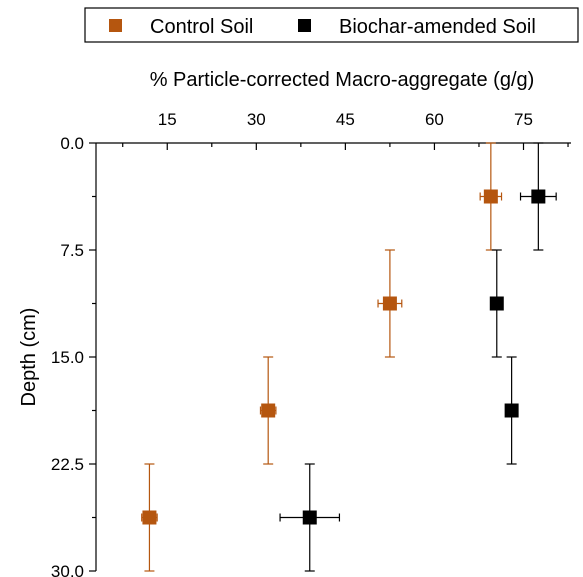  I want to click on y-tick-label: 15.0, so click(67, 357).